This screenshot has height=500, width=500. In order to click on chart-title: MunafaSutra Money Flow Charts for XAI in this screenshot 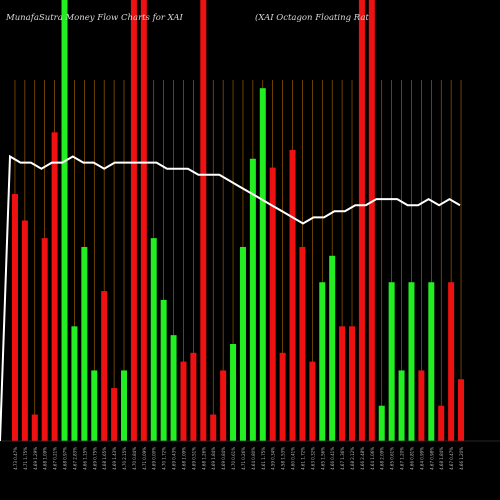, I will do `click(94, 18)`.